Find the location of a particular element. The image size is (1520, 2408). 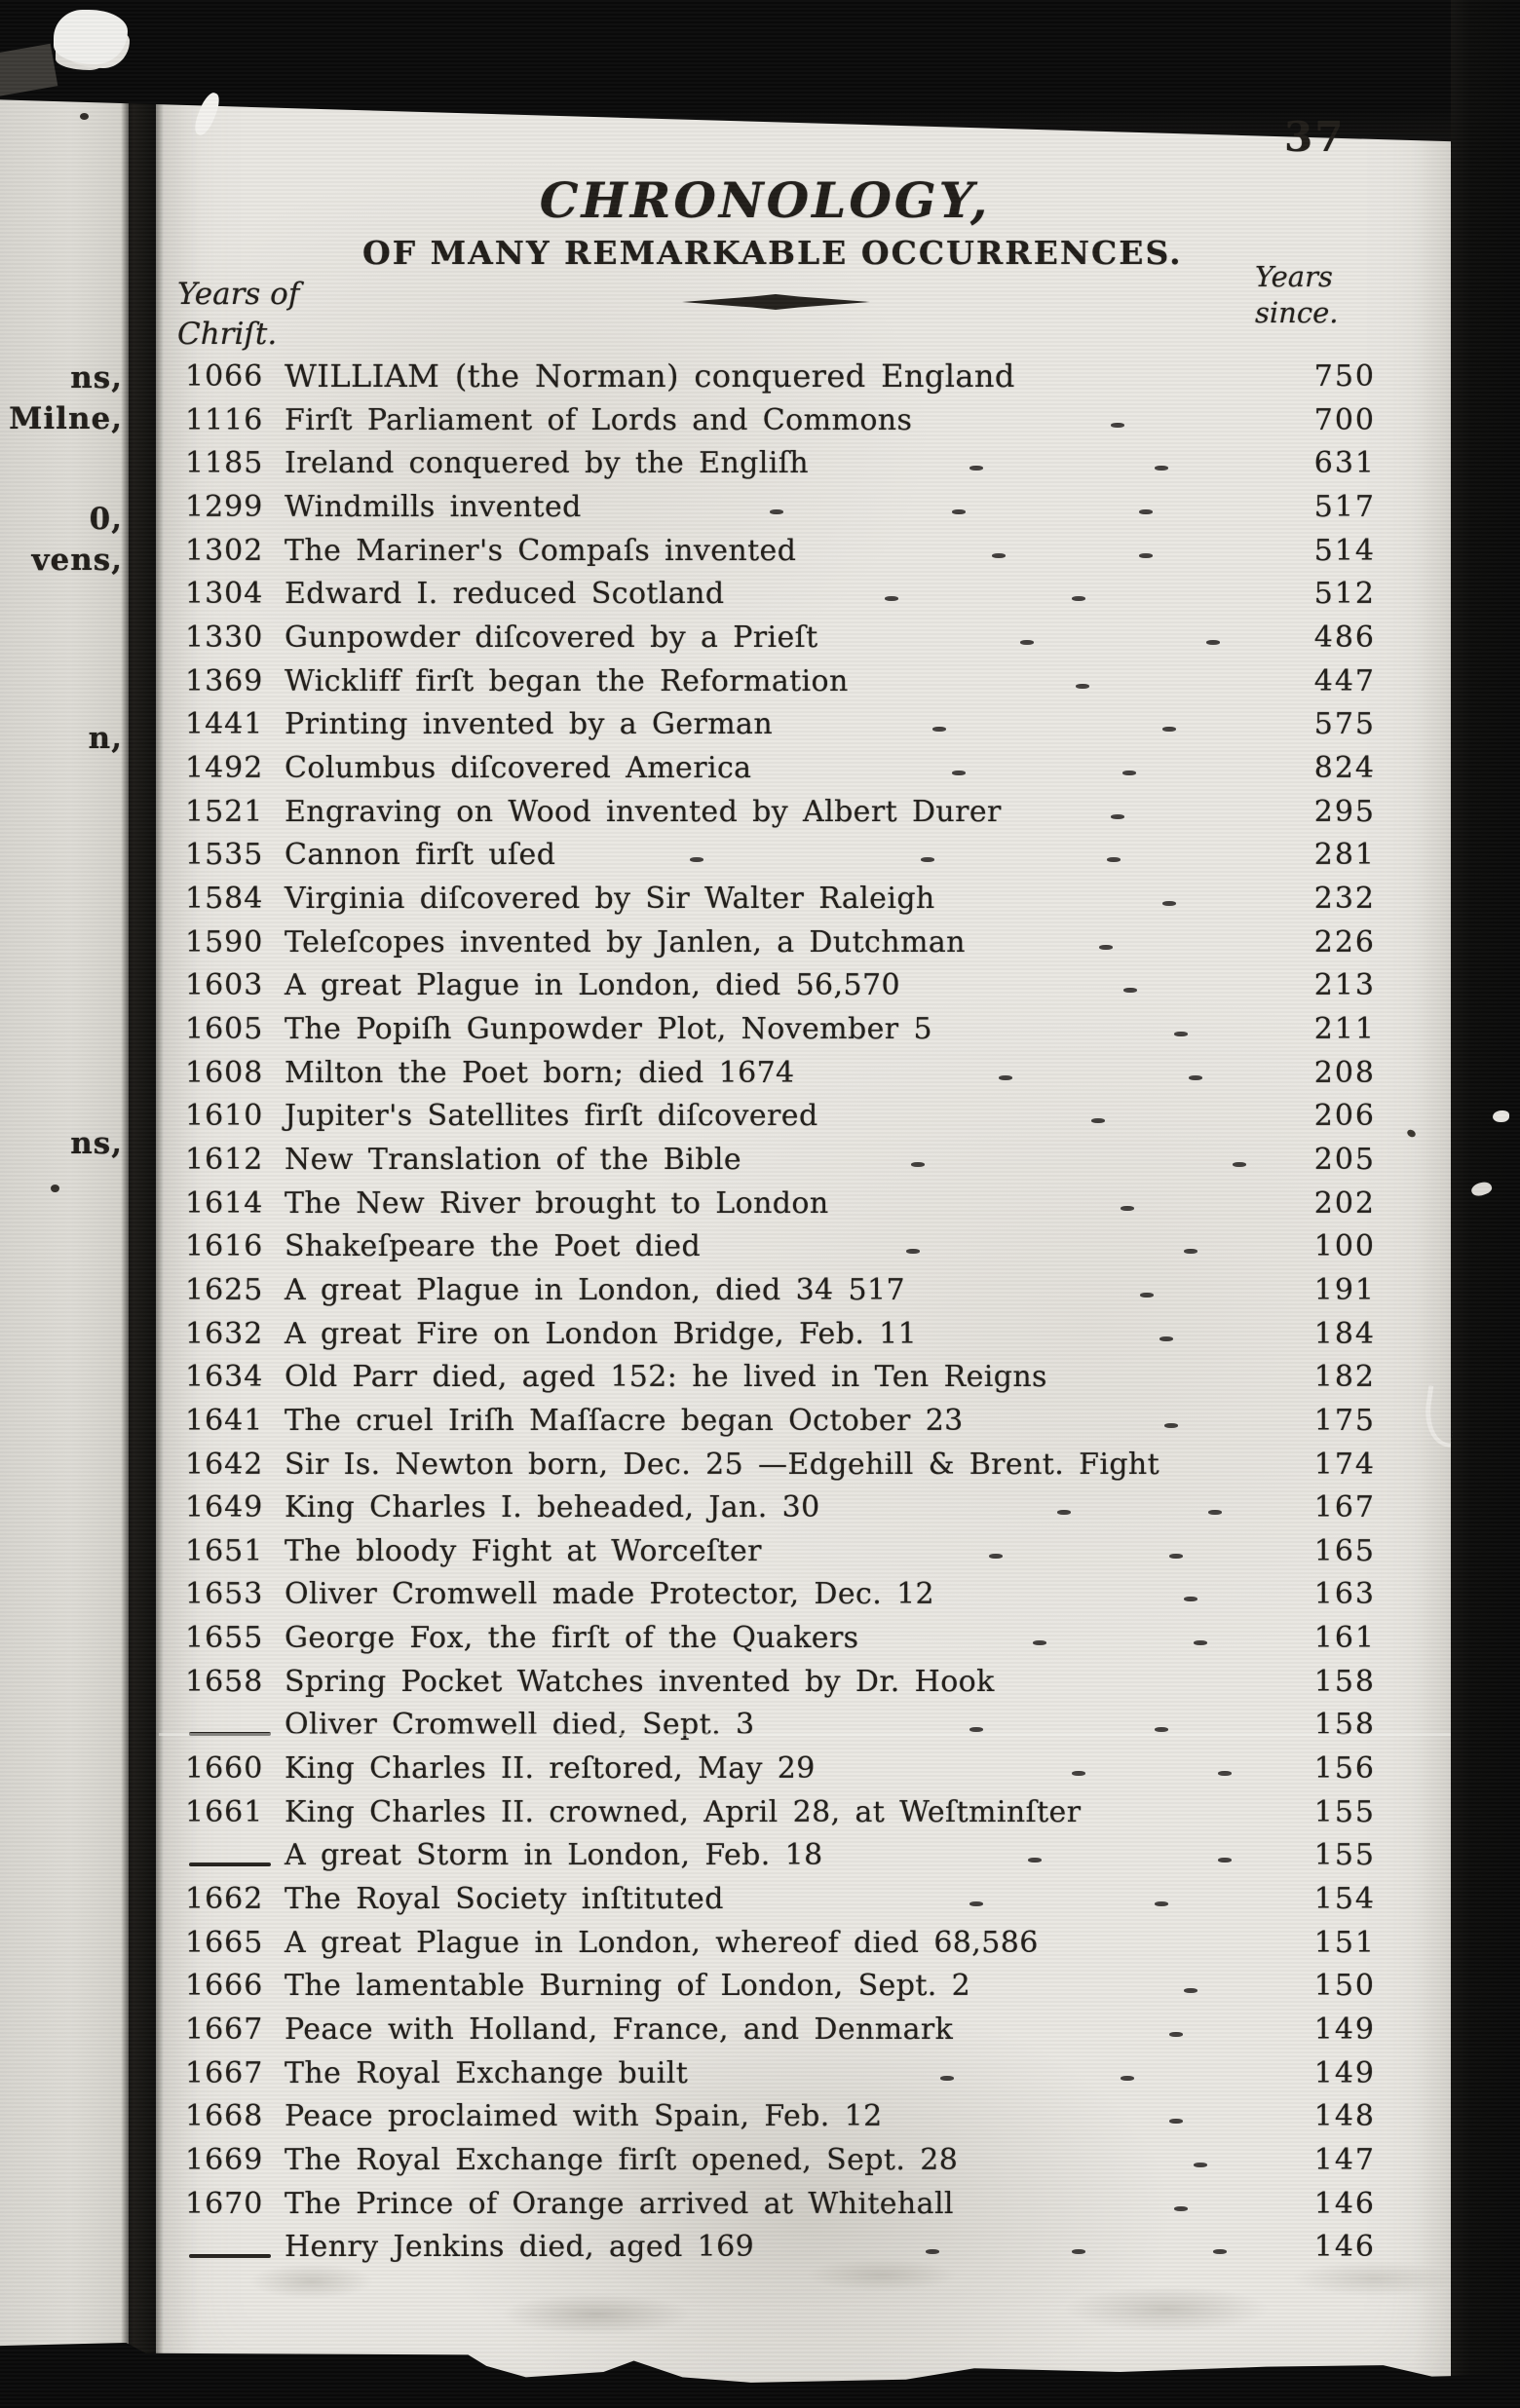

years-since-cell: 149 is located at coordinates (1344, 2030).